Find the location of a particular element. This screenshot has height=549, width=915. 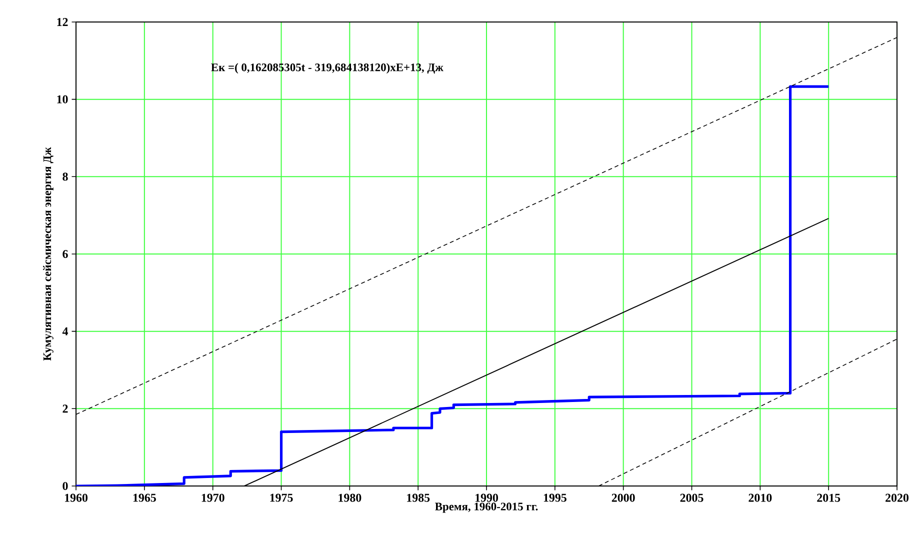

y-tick-label: 4 is located at coordinates (65, 331).